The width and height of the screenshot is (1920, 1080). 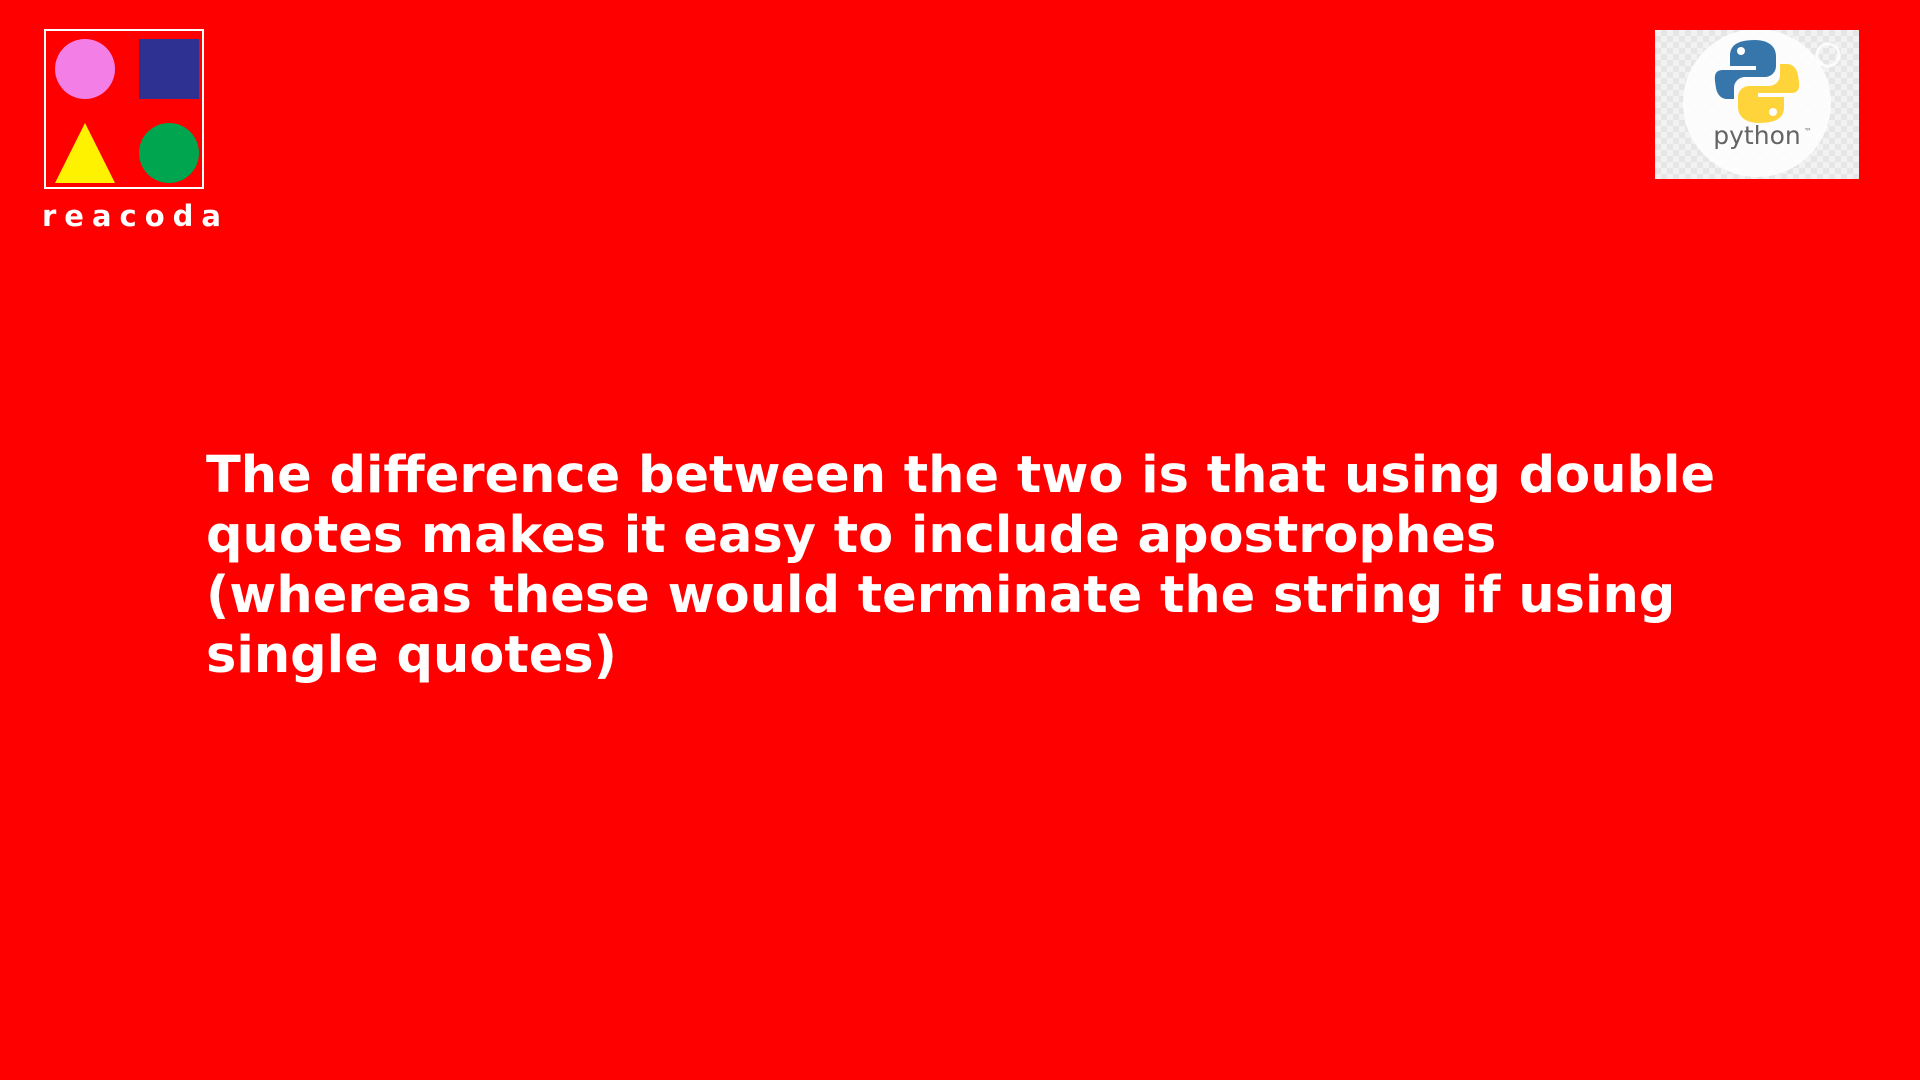 I want to click on green-circle-shape, so click(x=169, y=153).